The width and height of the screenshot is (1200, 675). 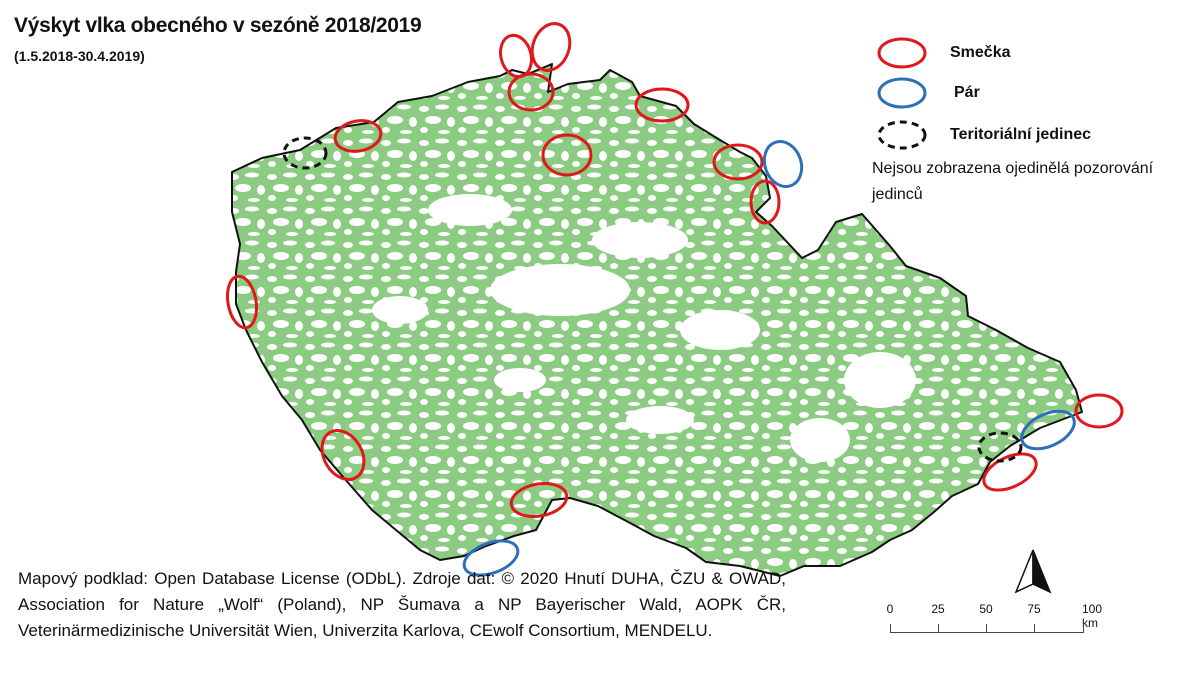 I want to click on jedinec-legend-icon, so click(x=902, y=135).